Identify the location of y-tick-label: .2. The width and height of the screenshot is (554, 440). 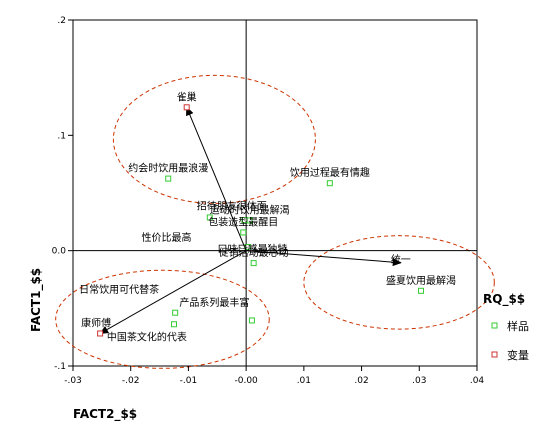
(61, 21).